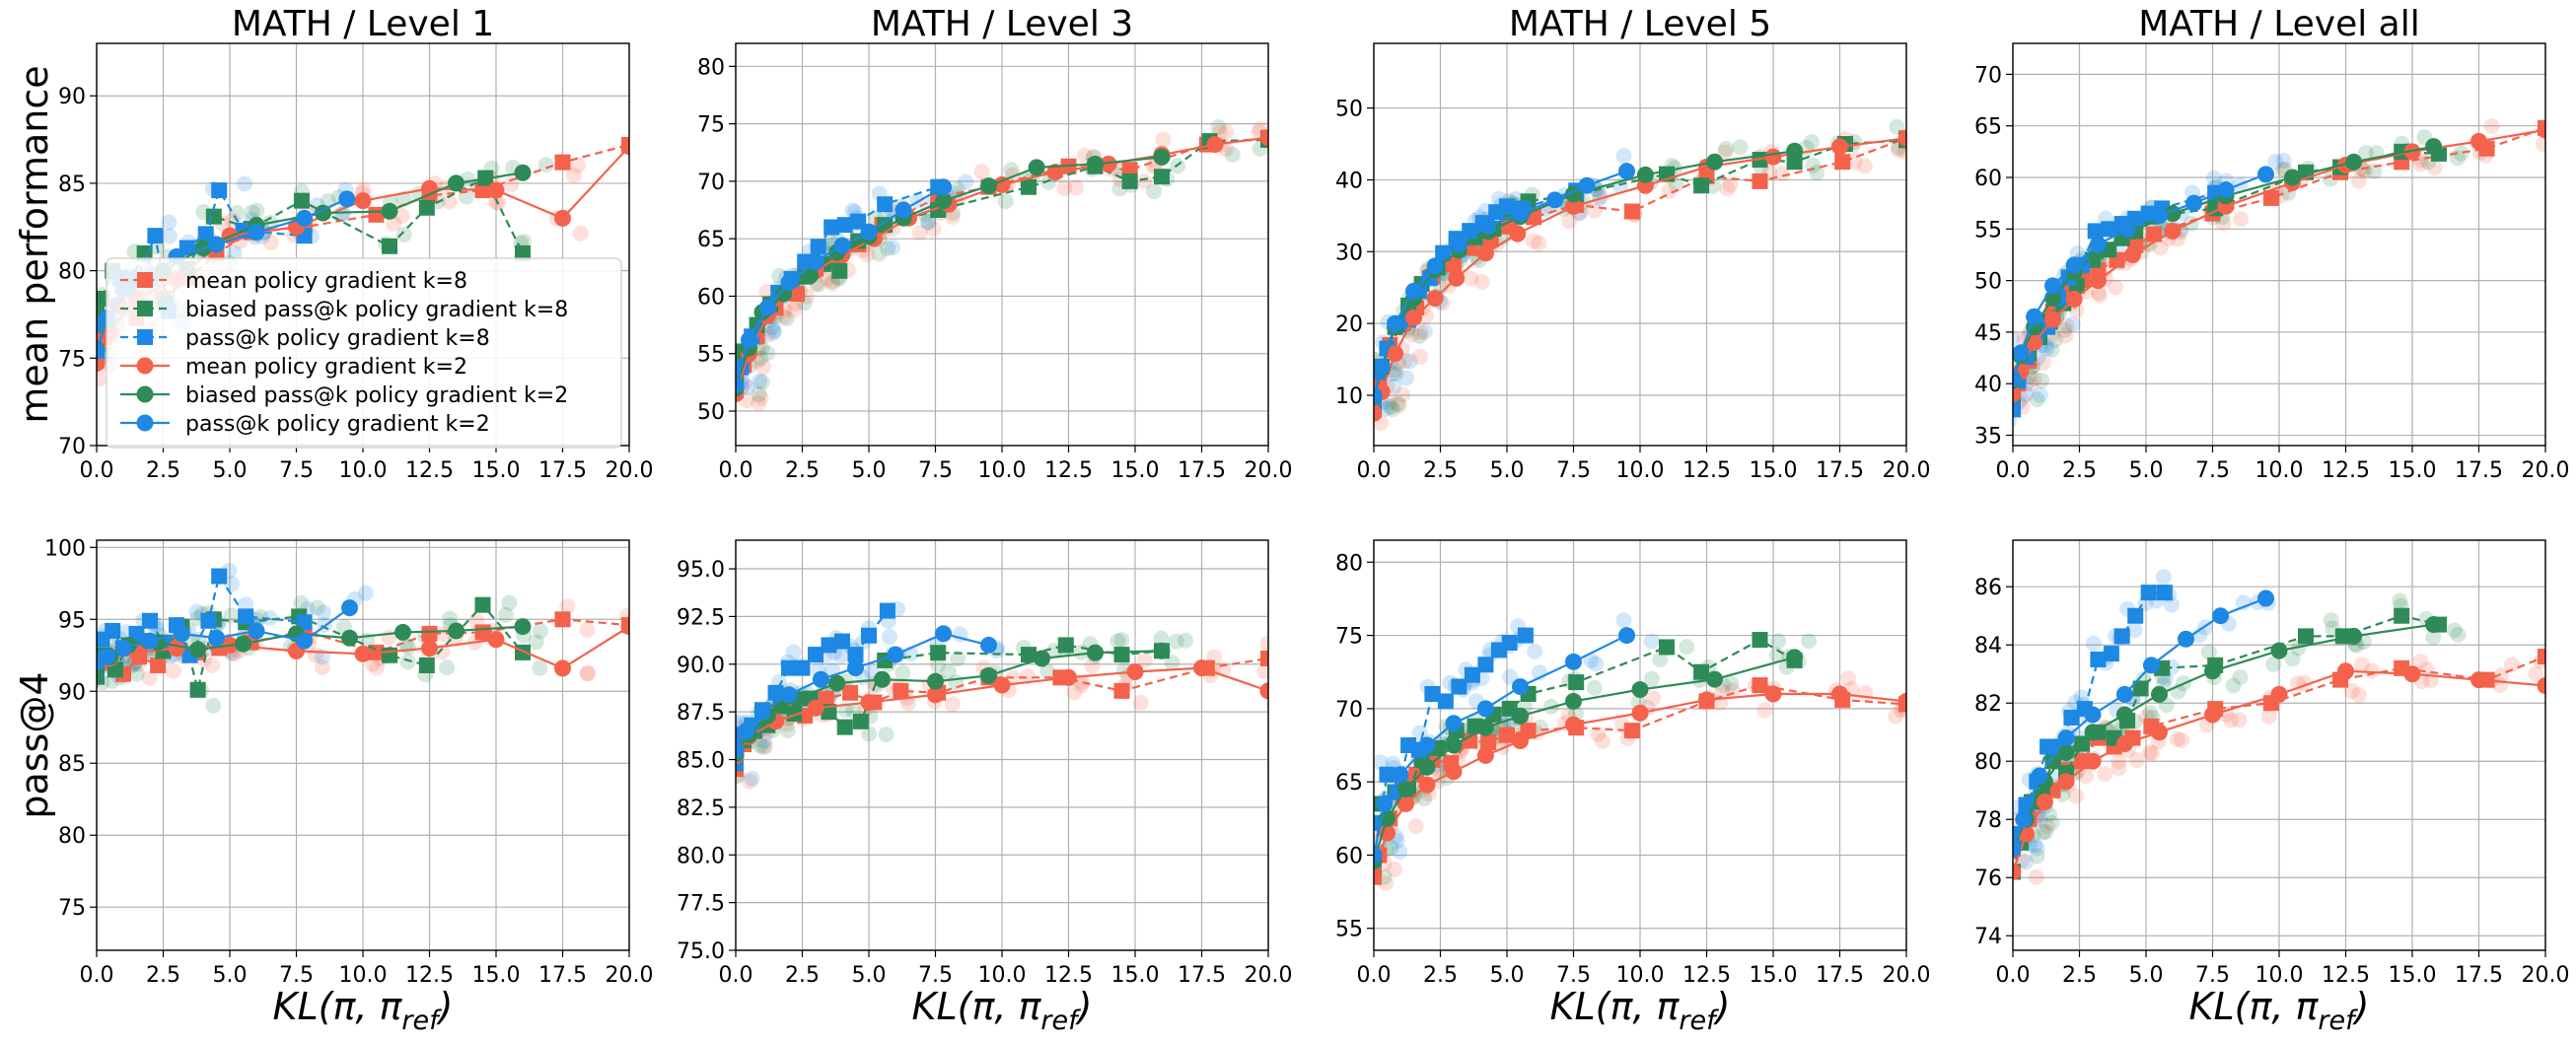 This screenshot has height=1040, width=2576. Describe the element at coordinates (1002, 1010) in the screenshot. I see `x-axis-label: KL(π, πref)` at that location.